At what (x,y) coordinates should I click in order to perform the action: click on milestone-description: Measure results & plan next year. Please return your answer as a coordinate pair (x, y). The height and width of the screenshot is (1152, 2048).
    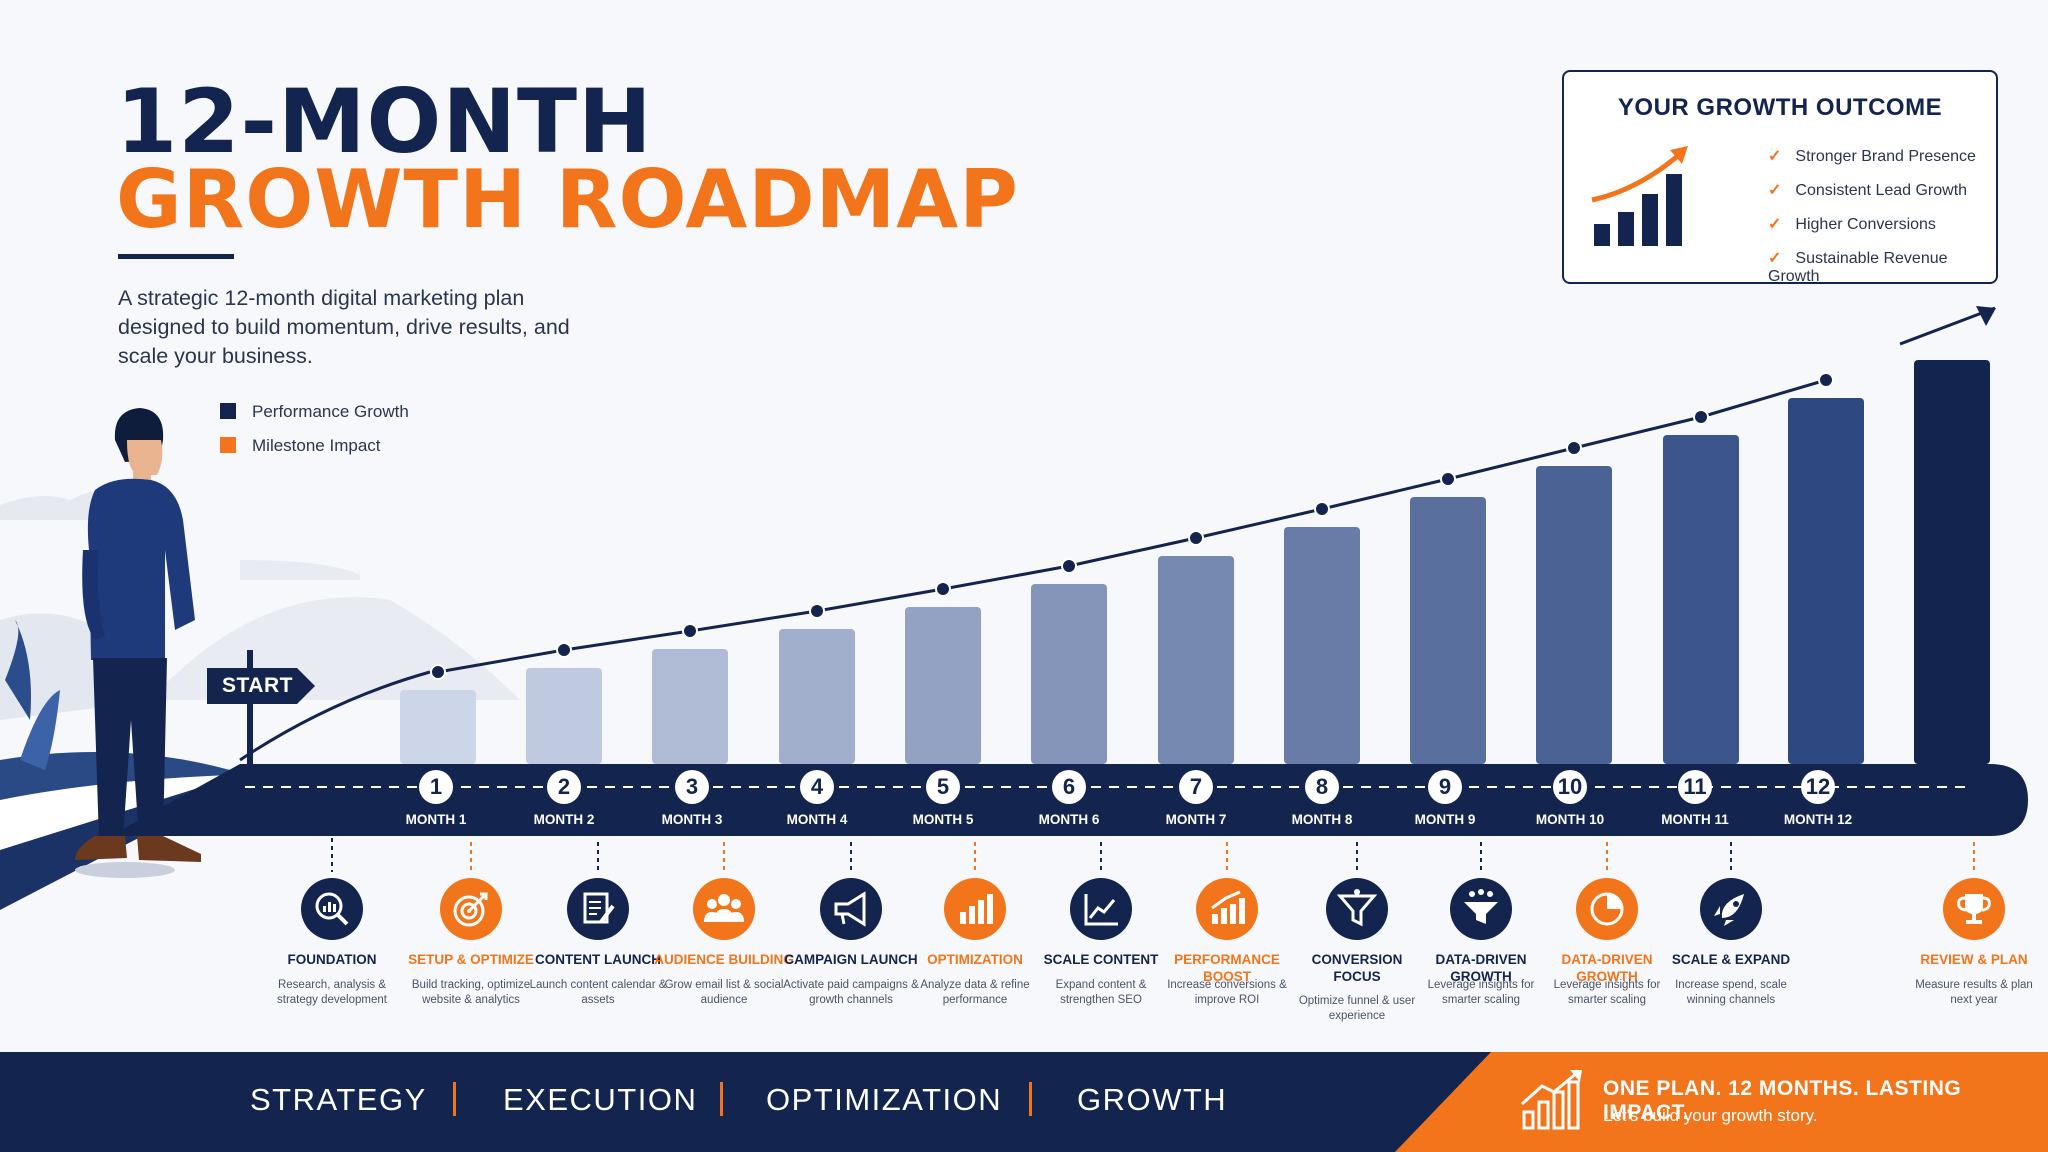
    Looking at the image, I should click on (1974, 992).